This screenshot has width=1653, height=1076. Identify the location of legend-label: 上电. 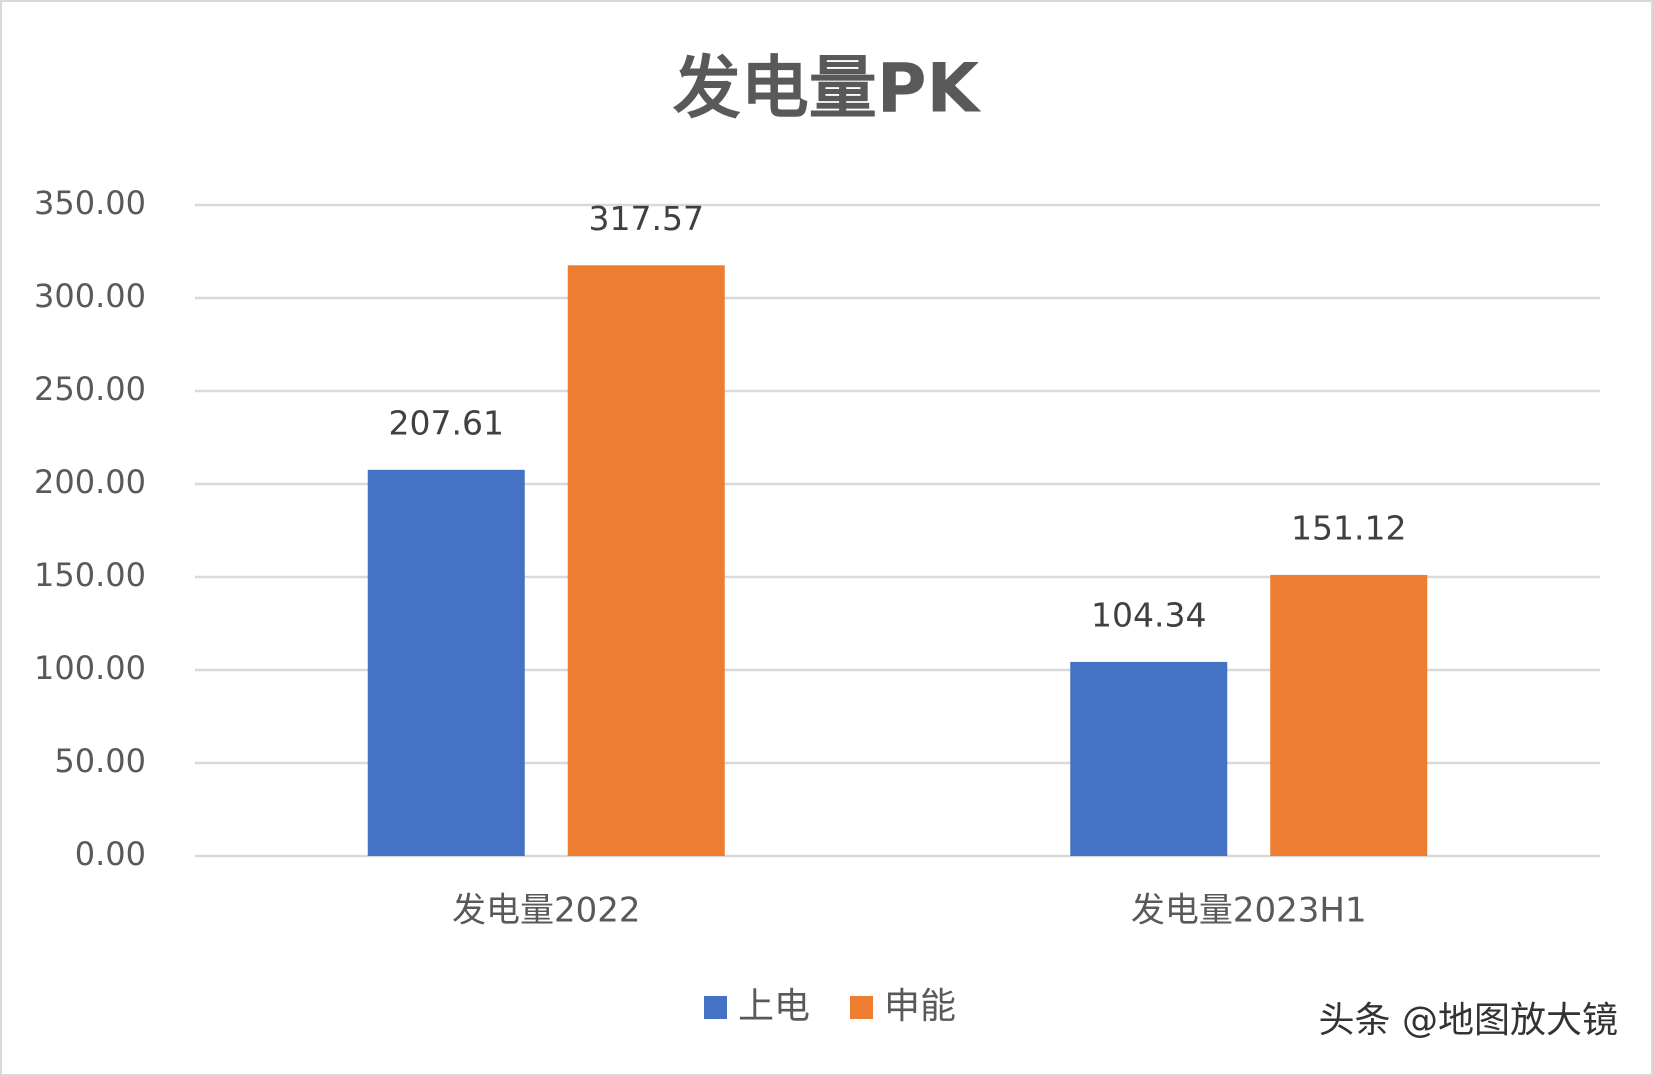
(774, 1006).